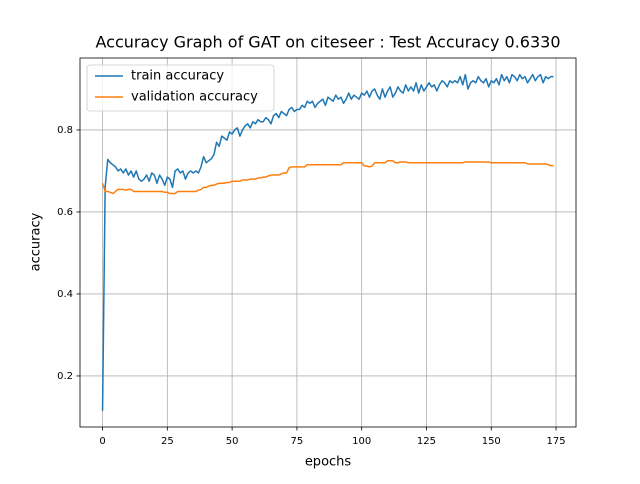 This screenshot has width=640, height=484. I want to click on x-tick-label: 175, so click(555, 441).